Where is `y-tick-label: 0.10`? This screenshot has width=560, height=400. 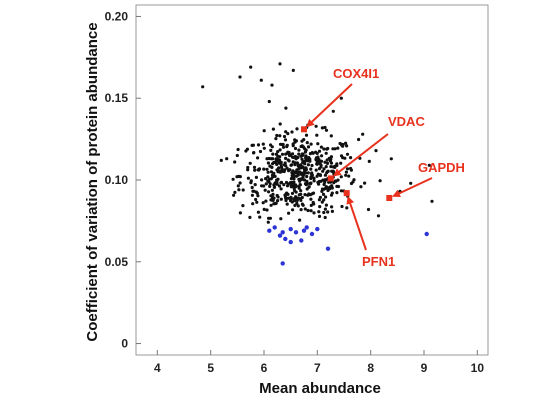 y-tick-label: 0.10 is located at coordinates (117, 180).